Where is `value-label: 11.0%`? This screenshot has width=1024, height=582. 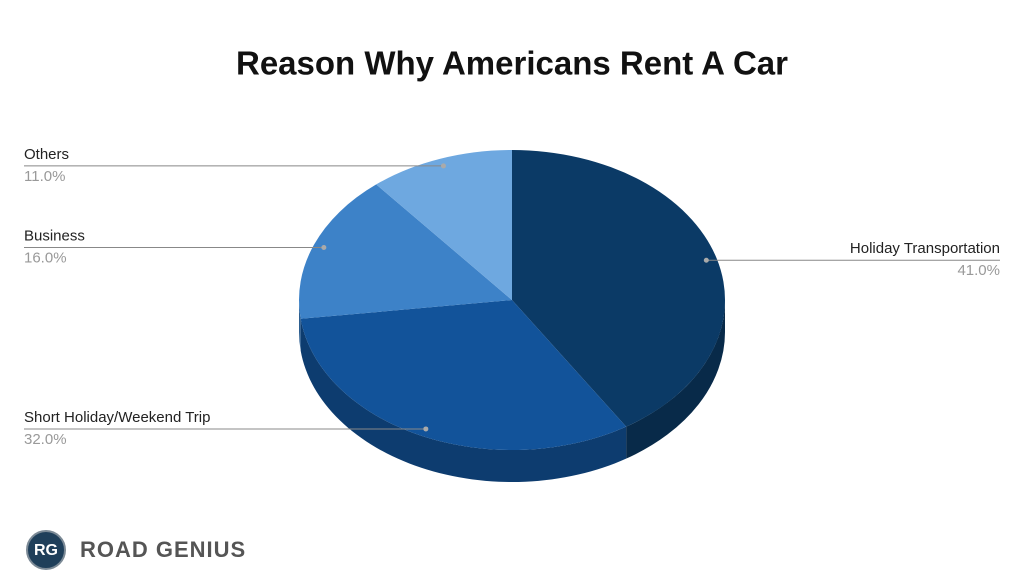
value-label: 11.0% is located at coordinates (44, 176).